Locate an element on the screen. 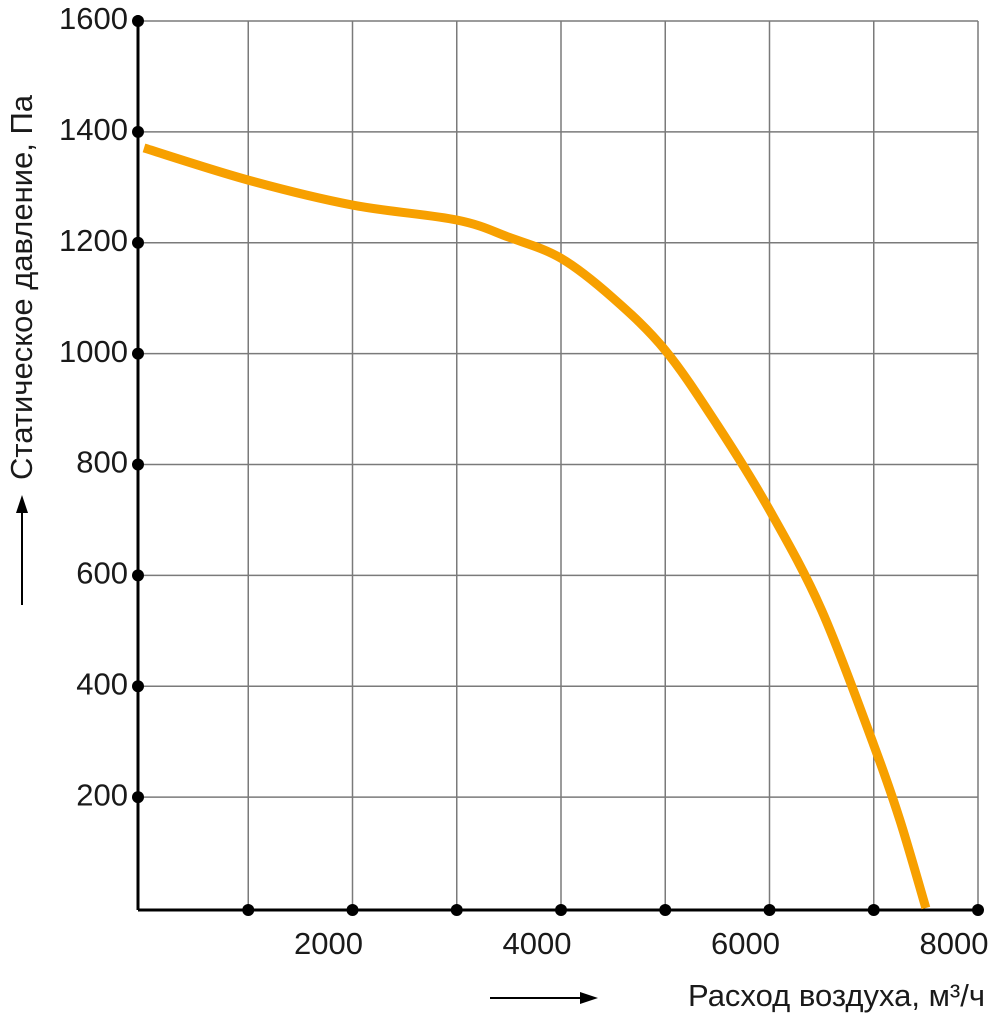 This screenshot has height=1029, width=1001. y-tick-label: 1600 is located at coordinates (93, 18).